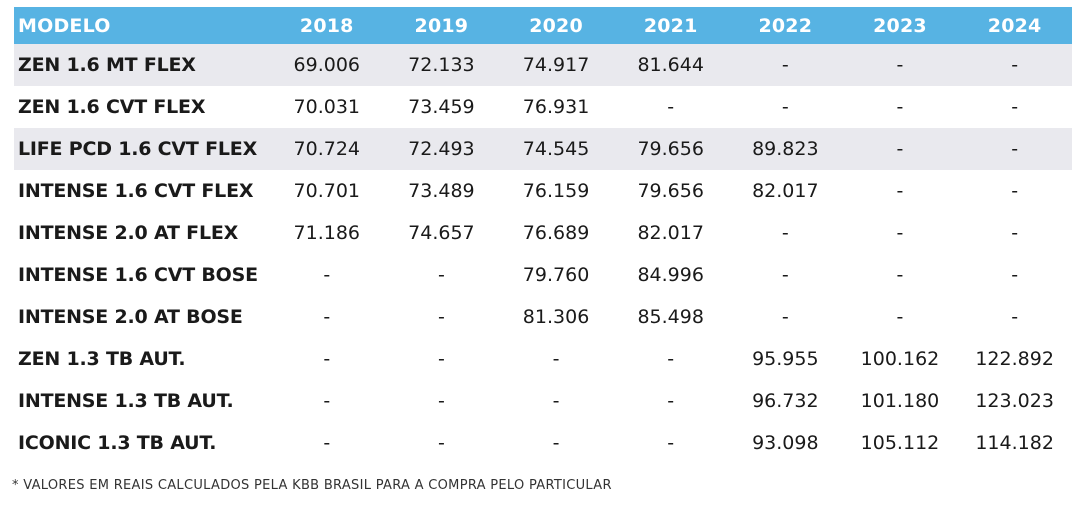 Image resolution: width=1079 pixels, height=507 pixels. What do you see at coordinates (126, 401) in the screenshot?
I see `model-name-cell: INTENSE 1.3 TB AUT.` at bounding box center [126, 401].